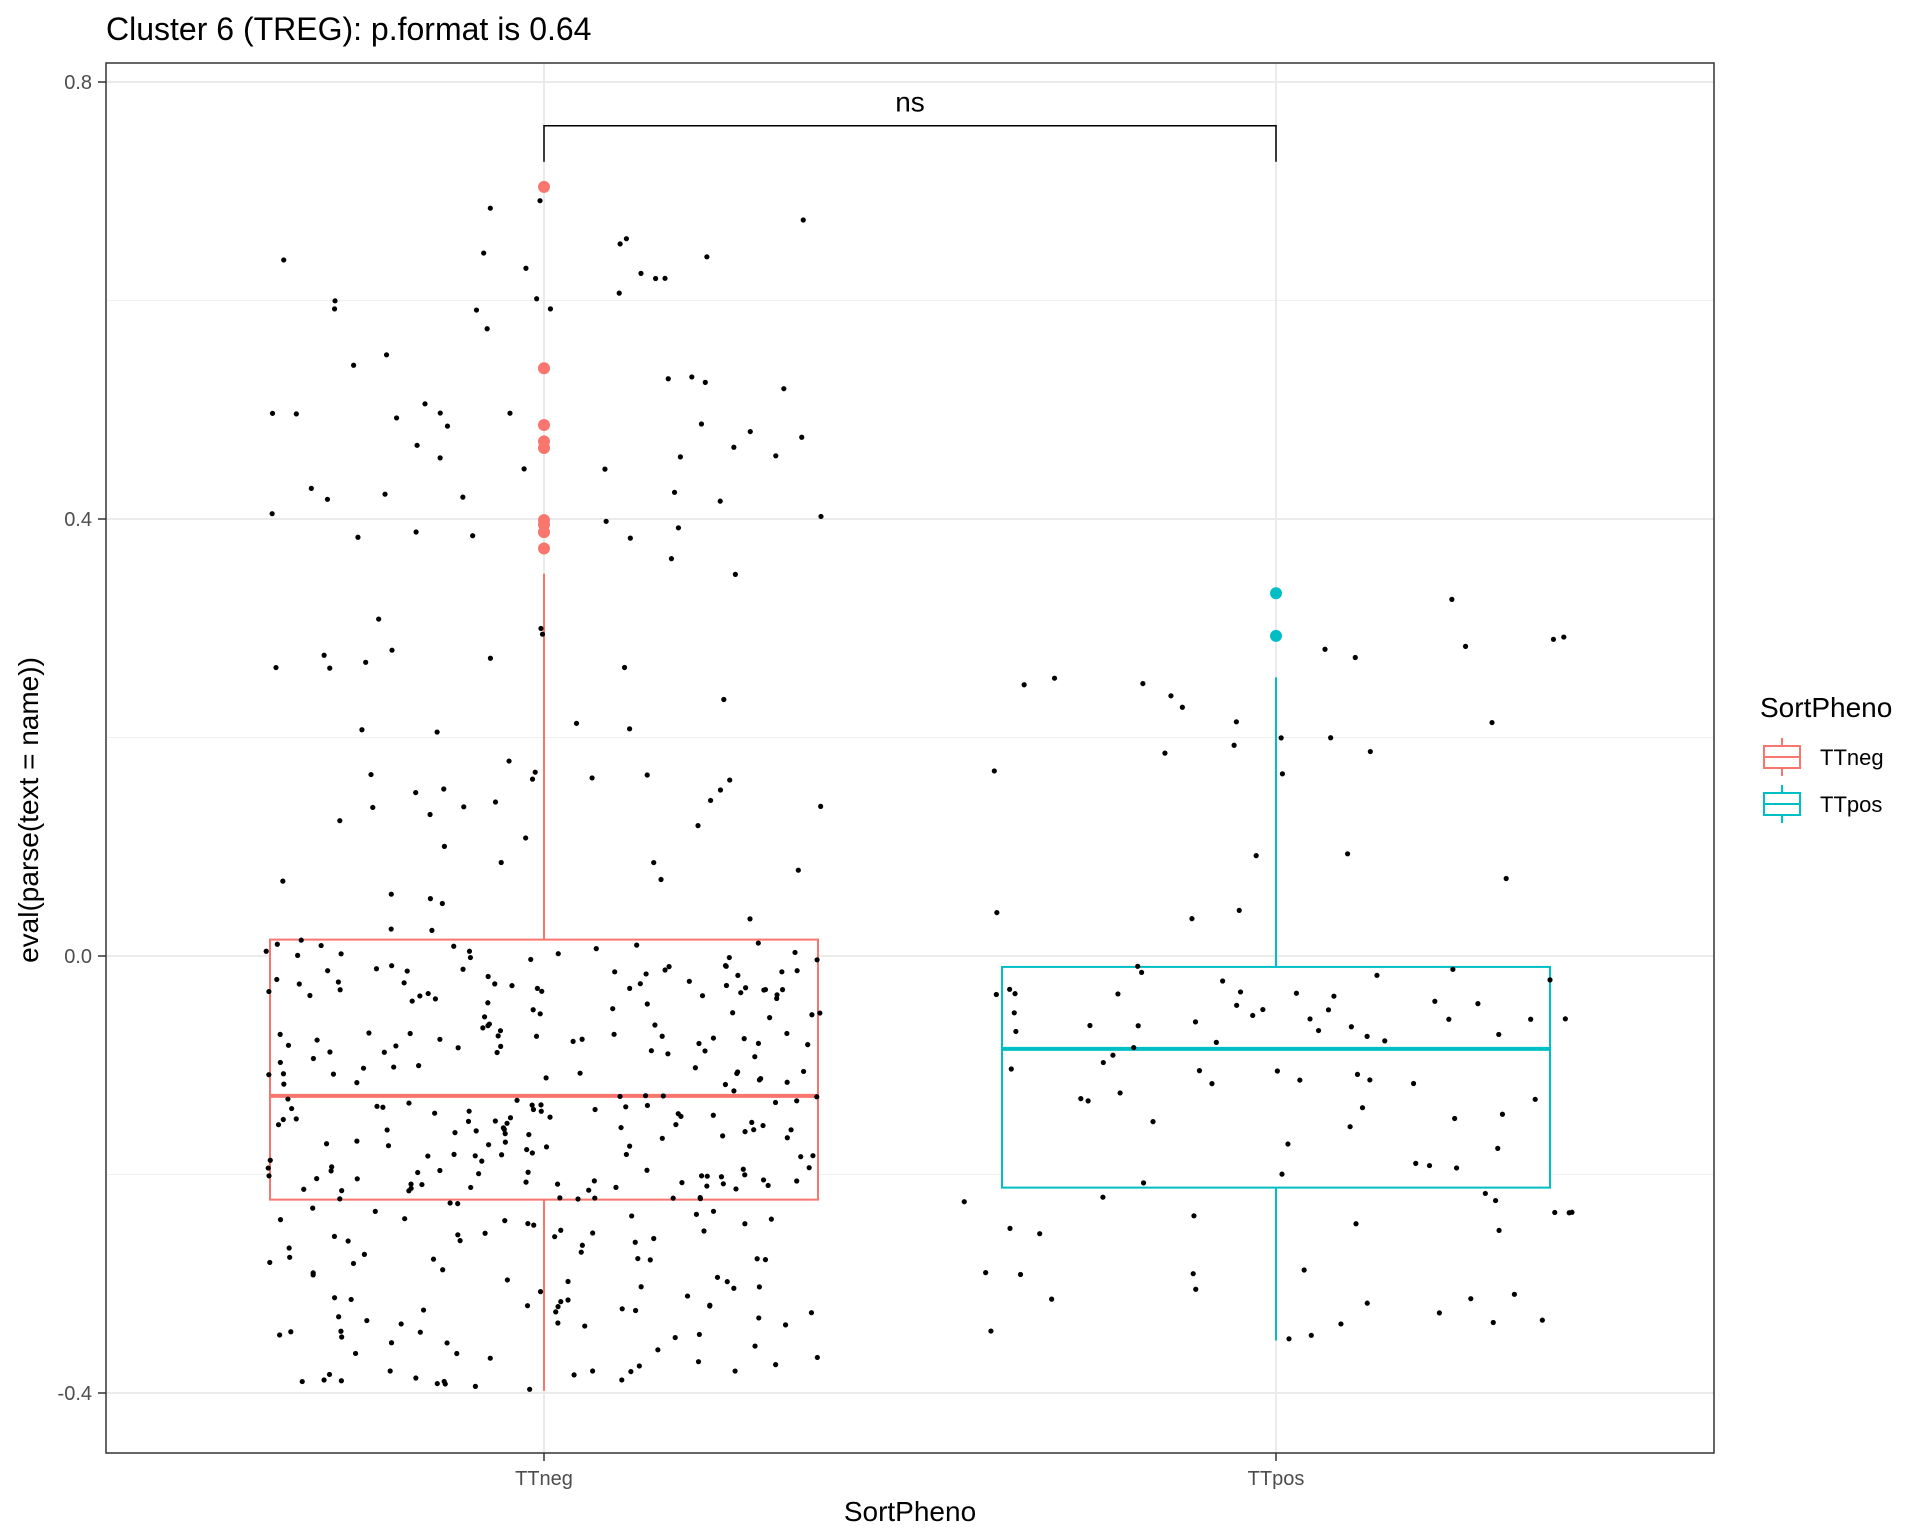 The image size is (1920, 1536). What do you see at coordinates (78, 957) in the screenshot?
I see `y-tick-label: 0.0` at bounding box center [78, 957].